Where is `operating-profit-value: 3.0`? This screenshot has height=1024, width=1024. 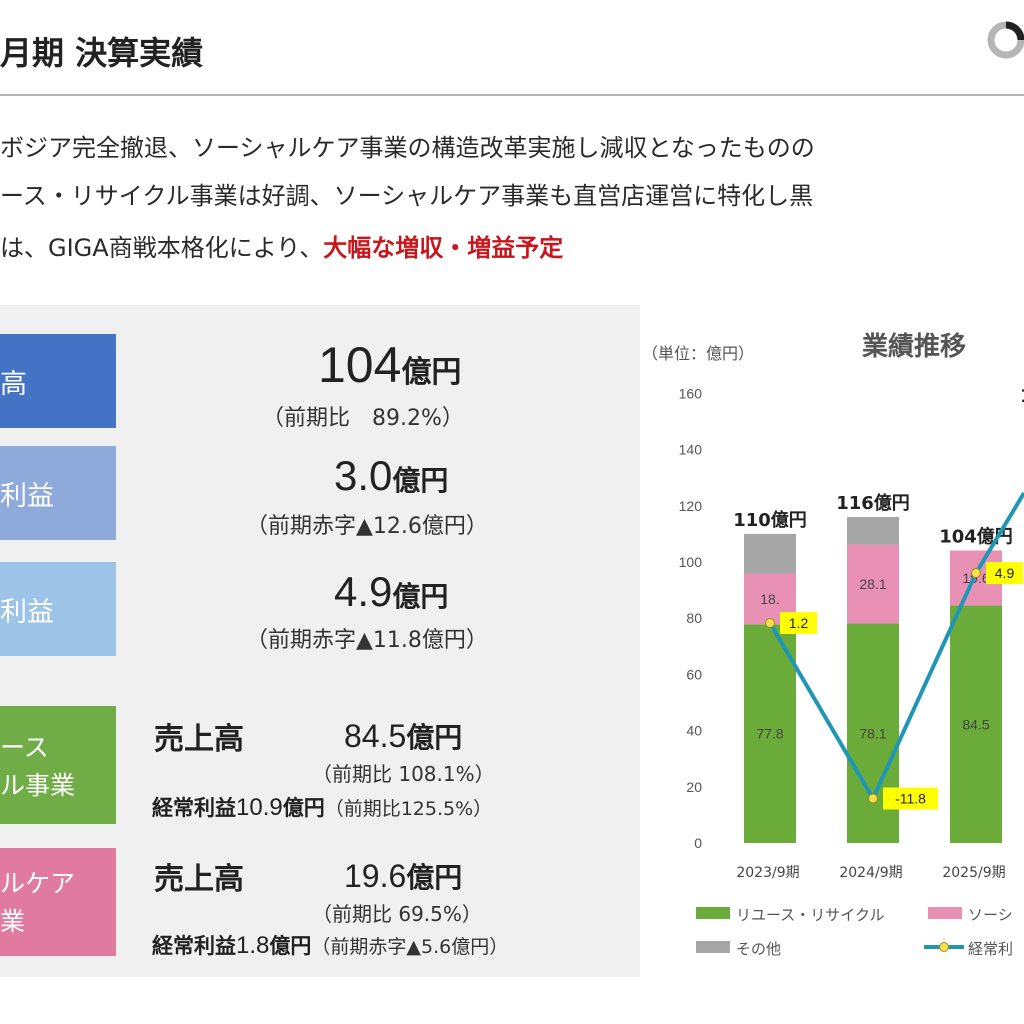 operating-profit-value: 3.0 is located at coordinates (363, 475).